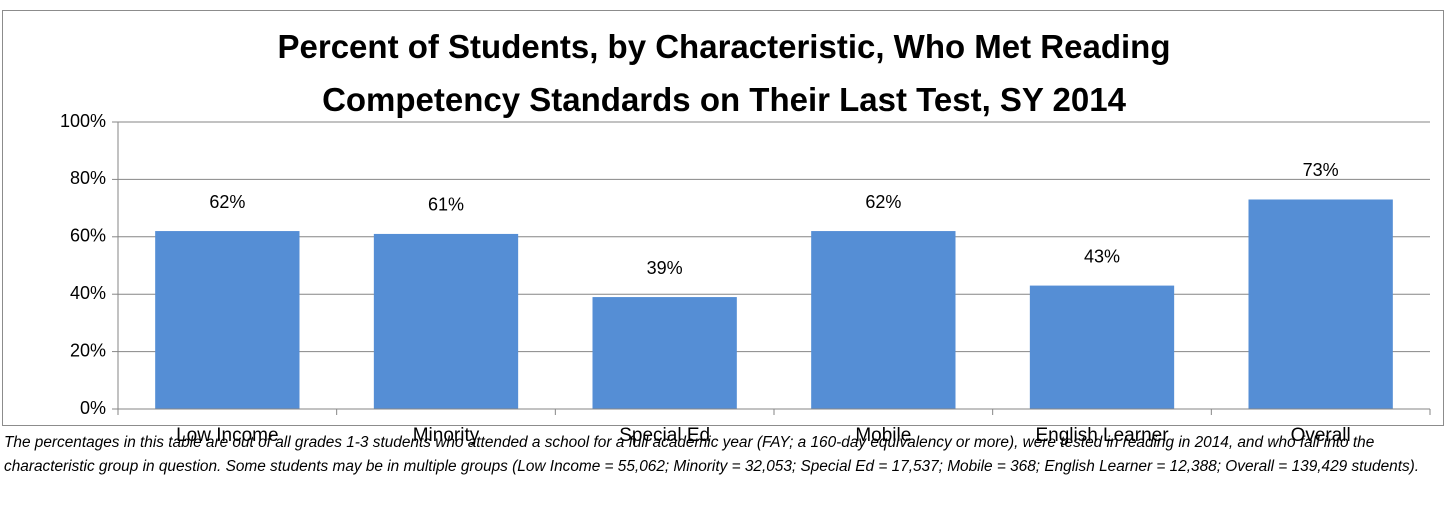  Describe the element at coordinates (446, 205) in the screenshot. I see `data-label: 61%` at that location.